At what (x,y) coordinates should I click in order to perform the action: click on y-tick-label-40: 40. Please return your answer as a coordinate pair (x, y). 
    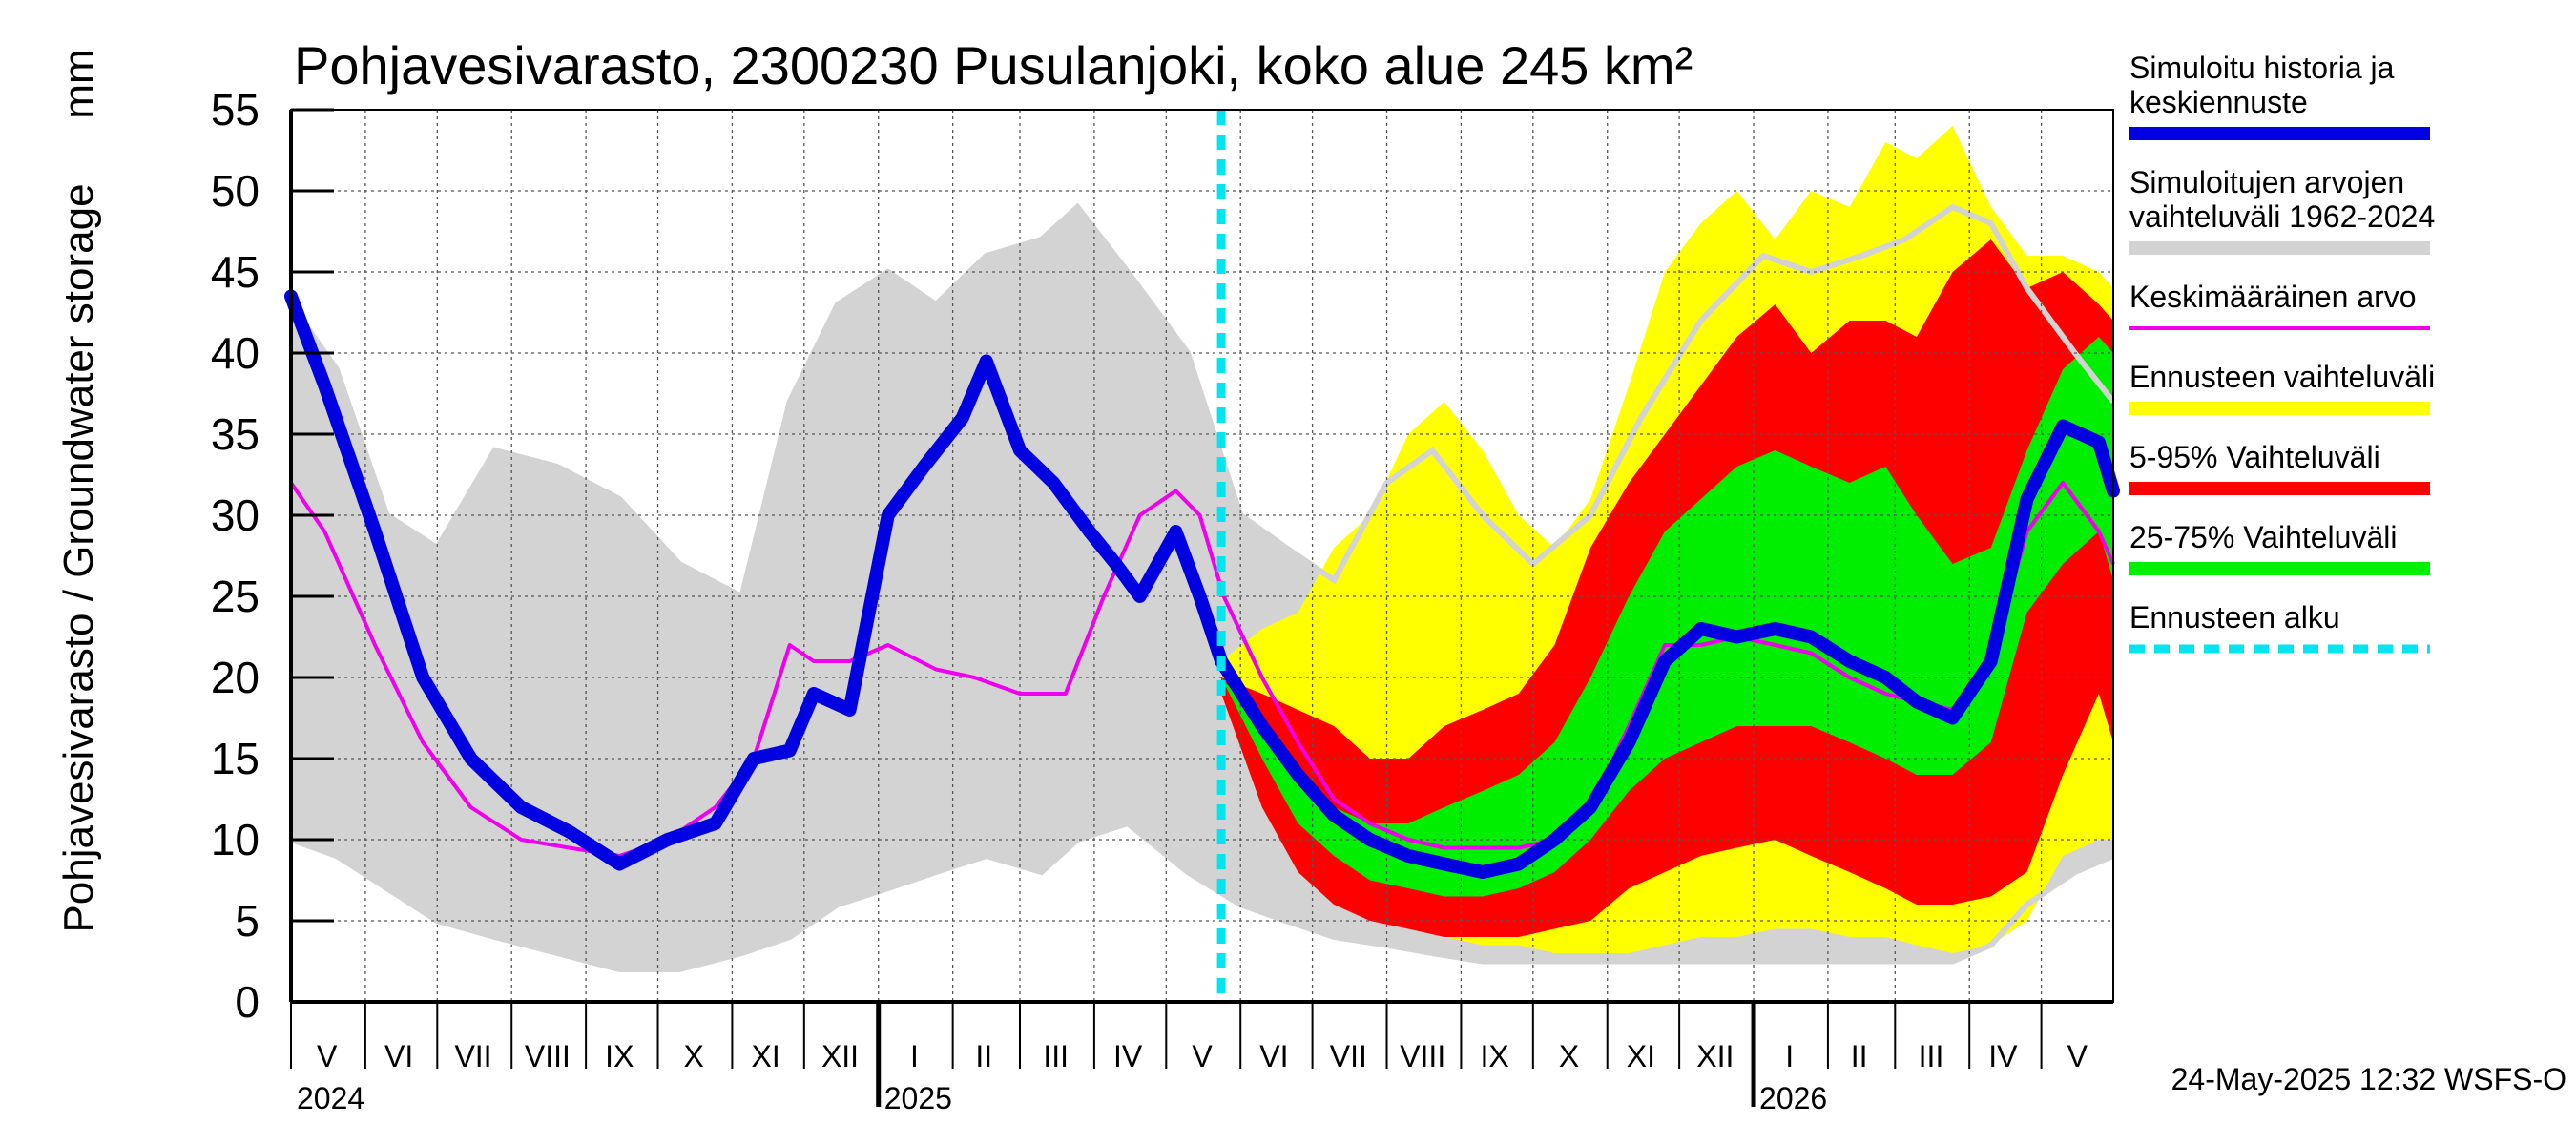
    Looking at the image, I should click on (235, 353).